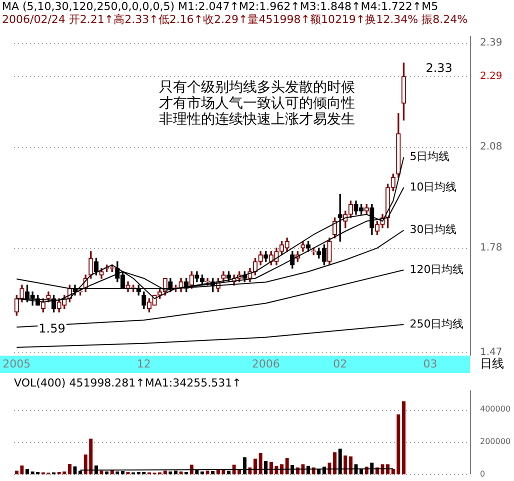  What do you see at coordinates (491, 147) in the screenshot?
I see `y-tick-label: 2.08` at bounding box center [491, 147].